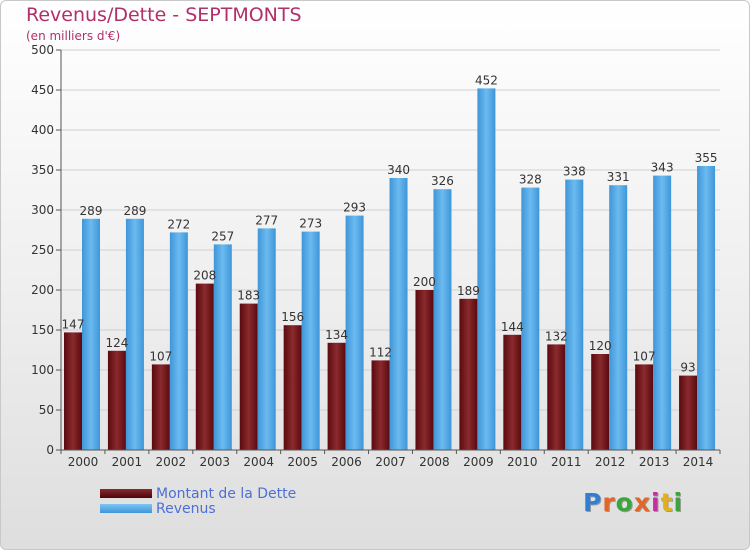 The width and height of the screenshot is (750, 550). What do you see at coordinates (73, 324) in the screenshot?
I see `data-label-dette: 147` at bounding box center [73, 324].